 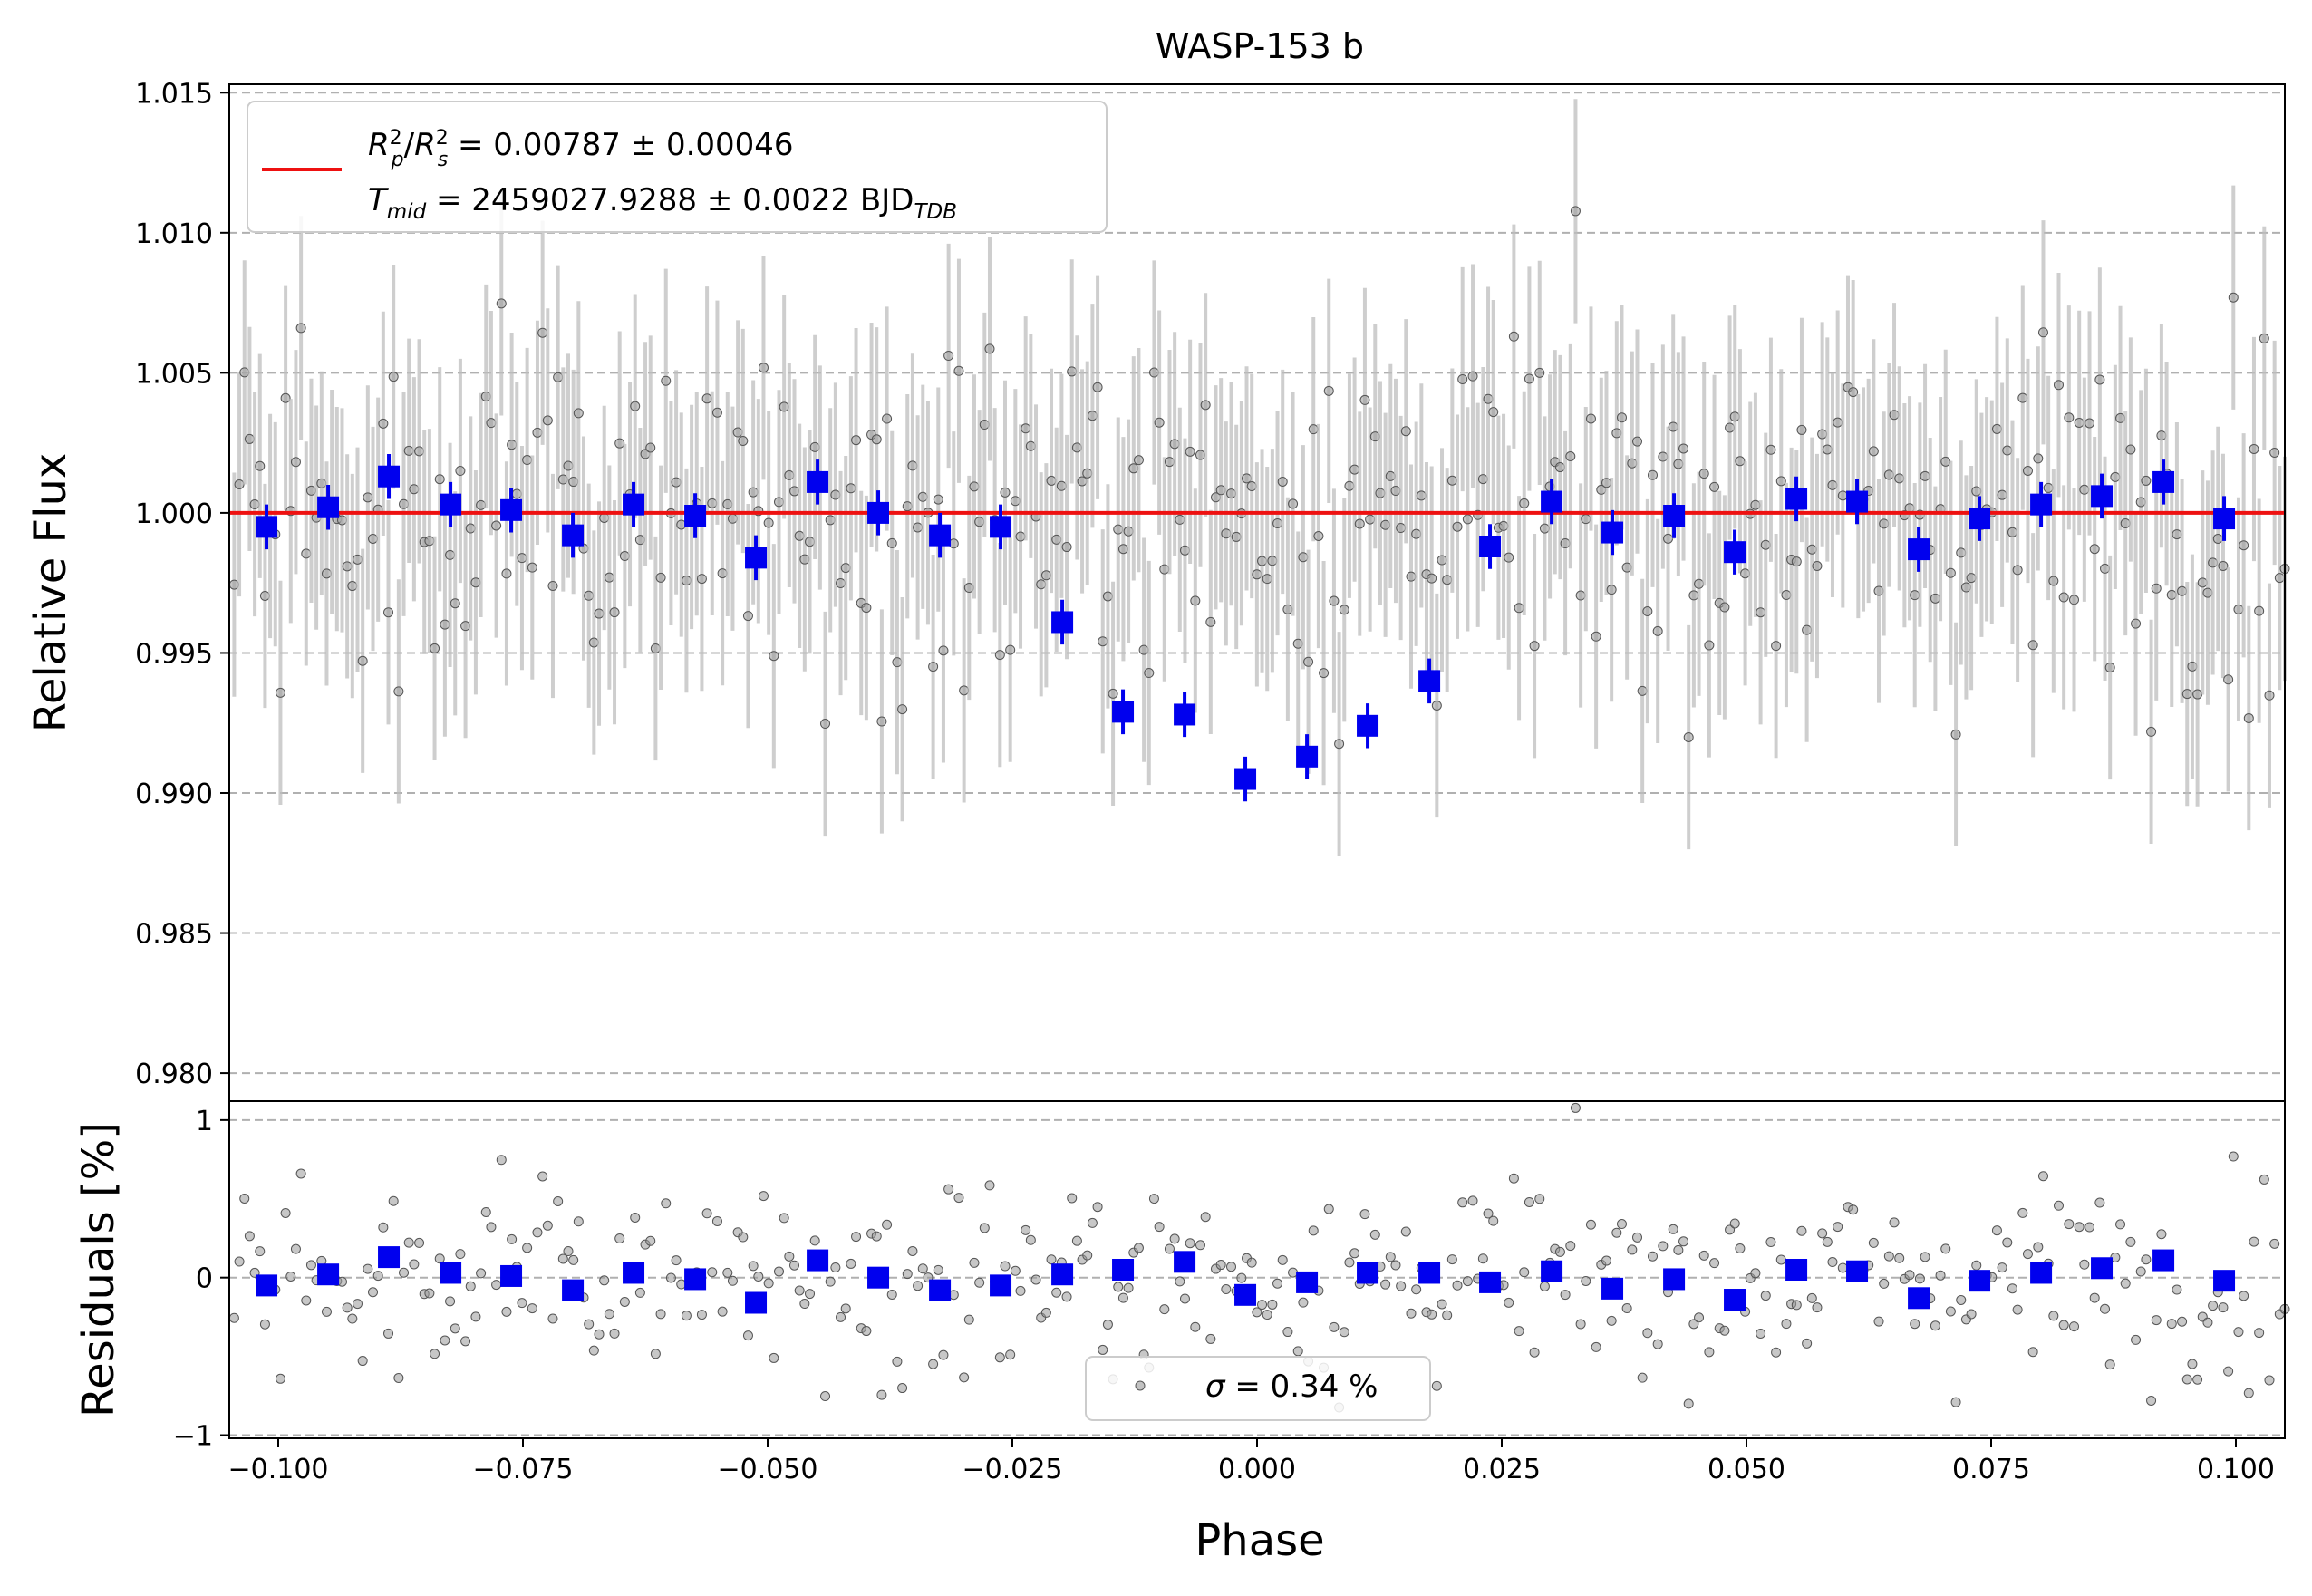 I want to click on x-tick-label: −0.100, so click(x=277, y=1469).